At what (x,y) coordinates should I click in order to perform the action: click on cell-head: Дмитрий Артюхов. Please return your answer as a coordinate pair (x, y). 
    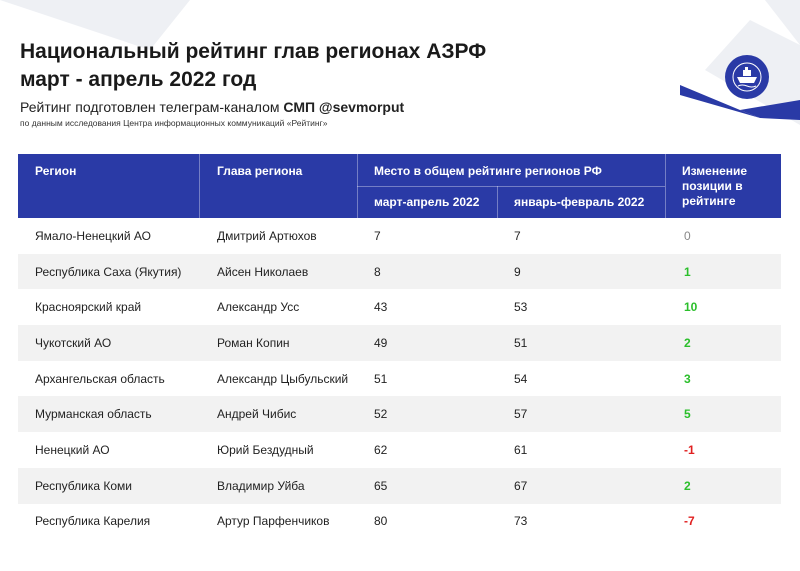
    Looking at the image, I should click on (267, 235).